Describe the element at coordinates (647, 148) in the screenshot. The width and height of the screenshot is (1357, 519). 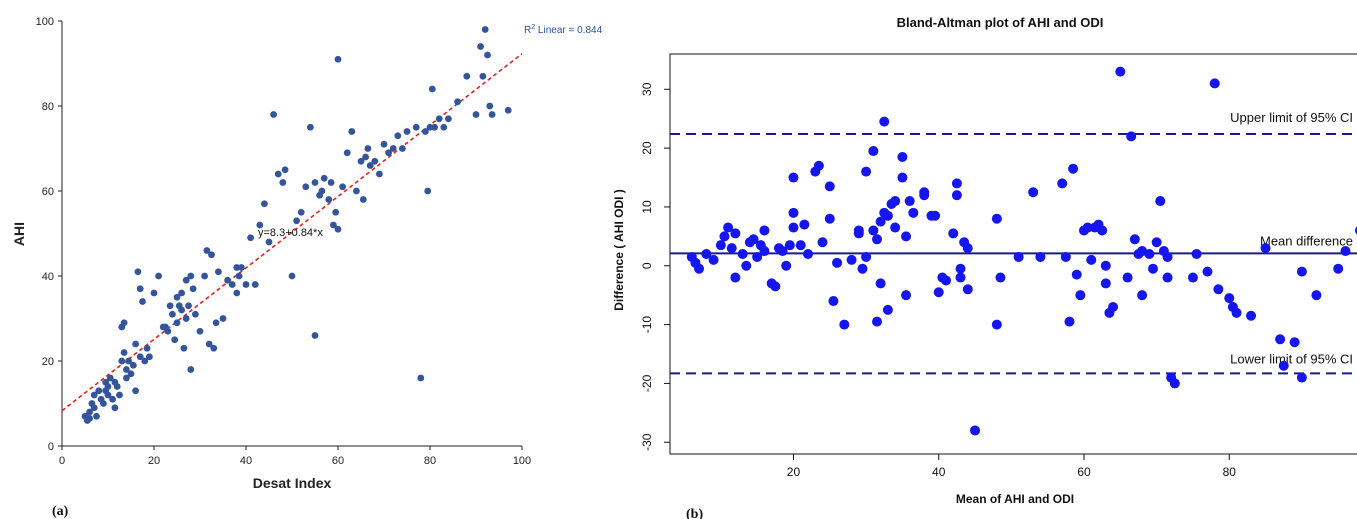
I see `panel-b-y-tick-label: 20` at that location.